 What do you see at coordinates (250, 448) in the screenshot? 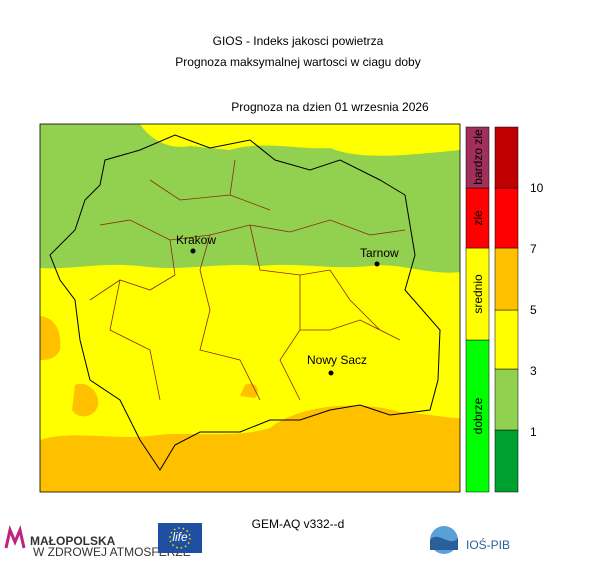
I see `zone-high` at bounding box center [250, 448].